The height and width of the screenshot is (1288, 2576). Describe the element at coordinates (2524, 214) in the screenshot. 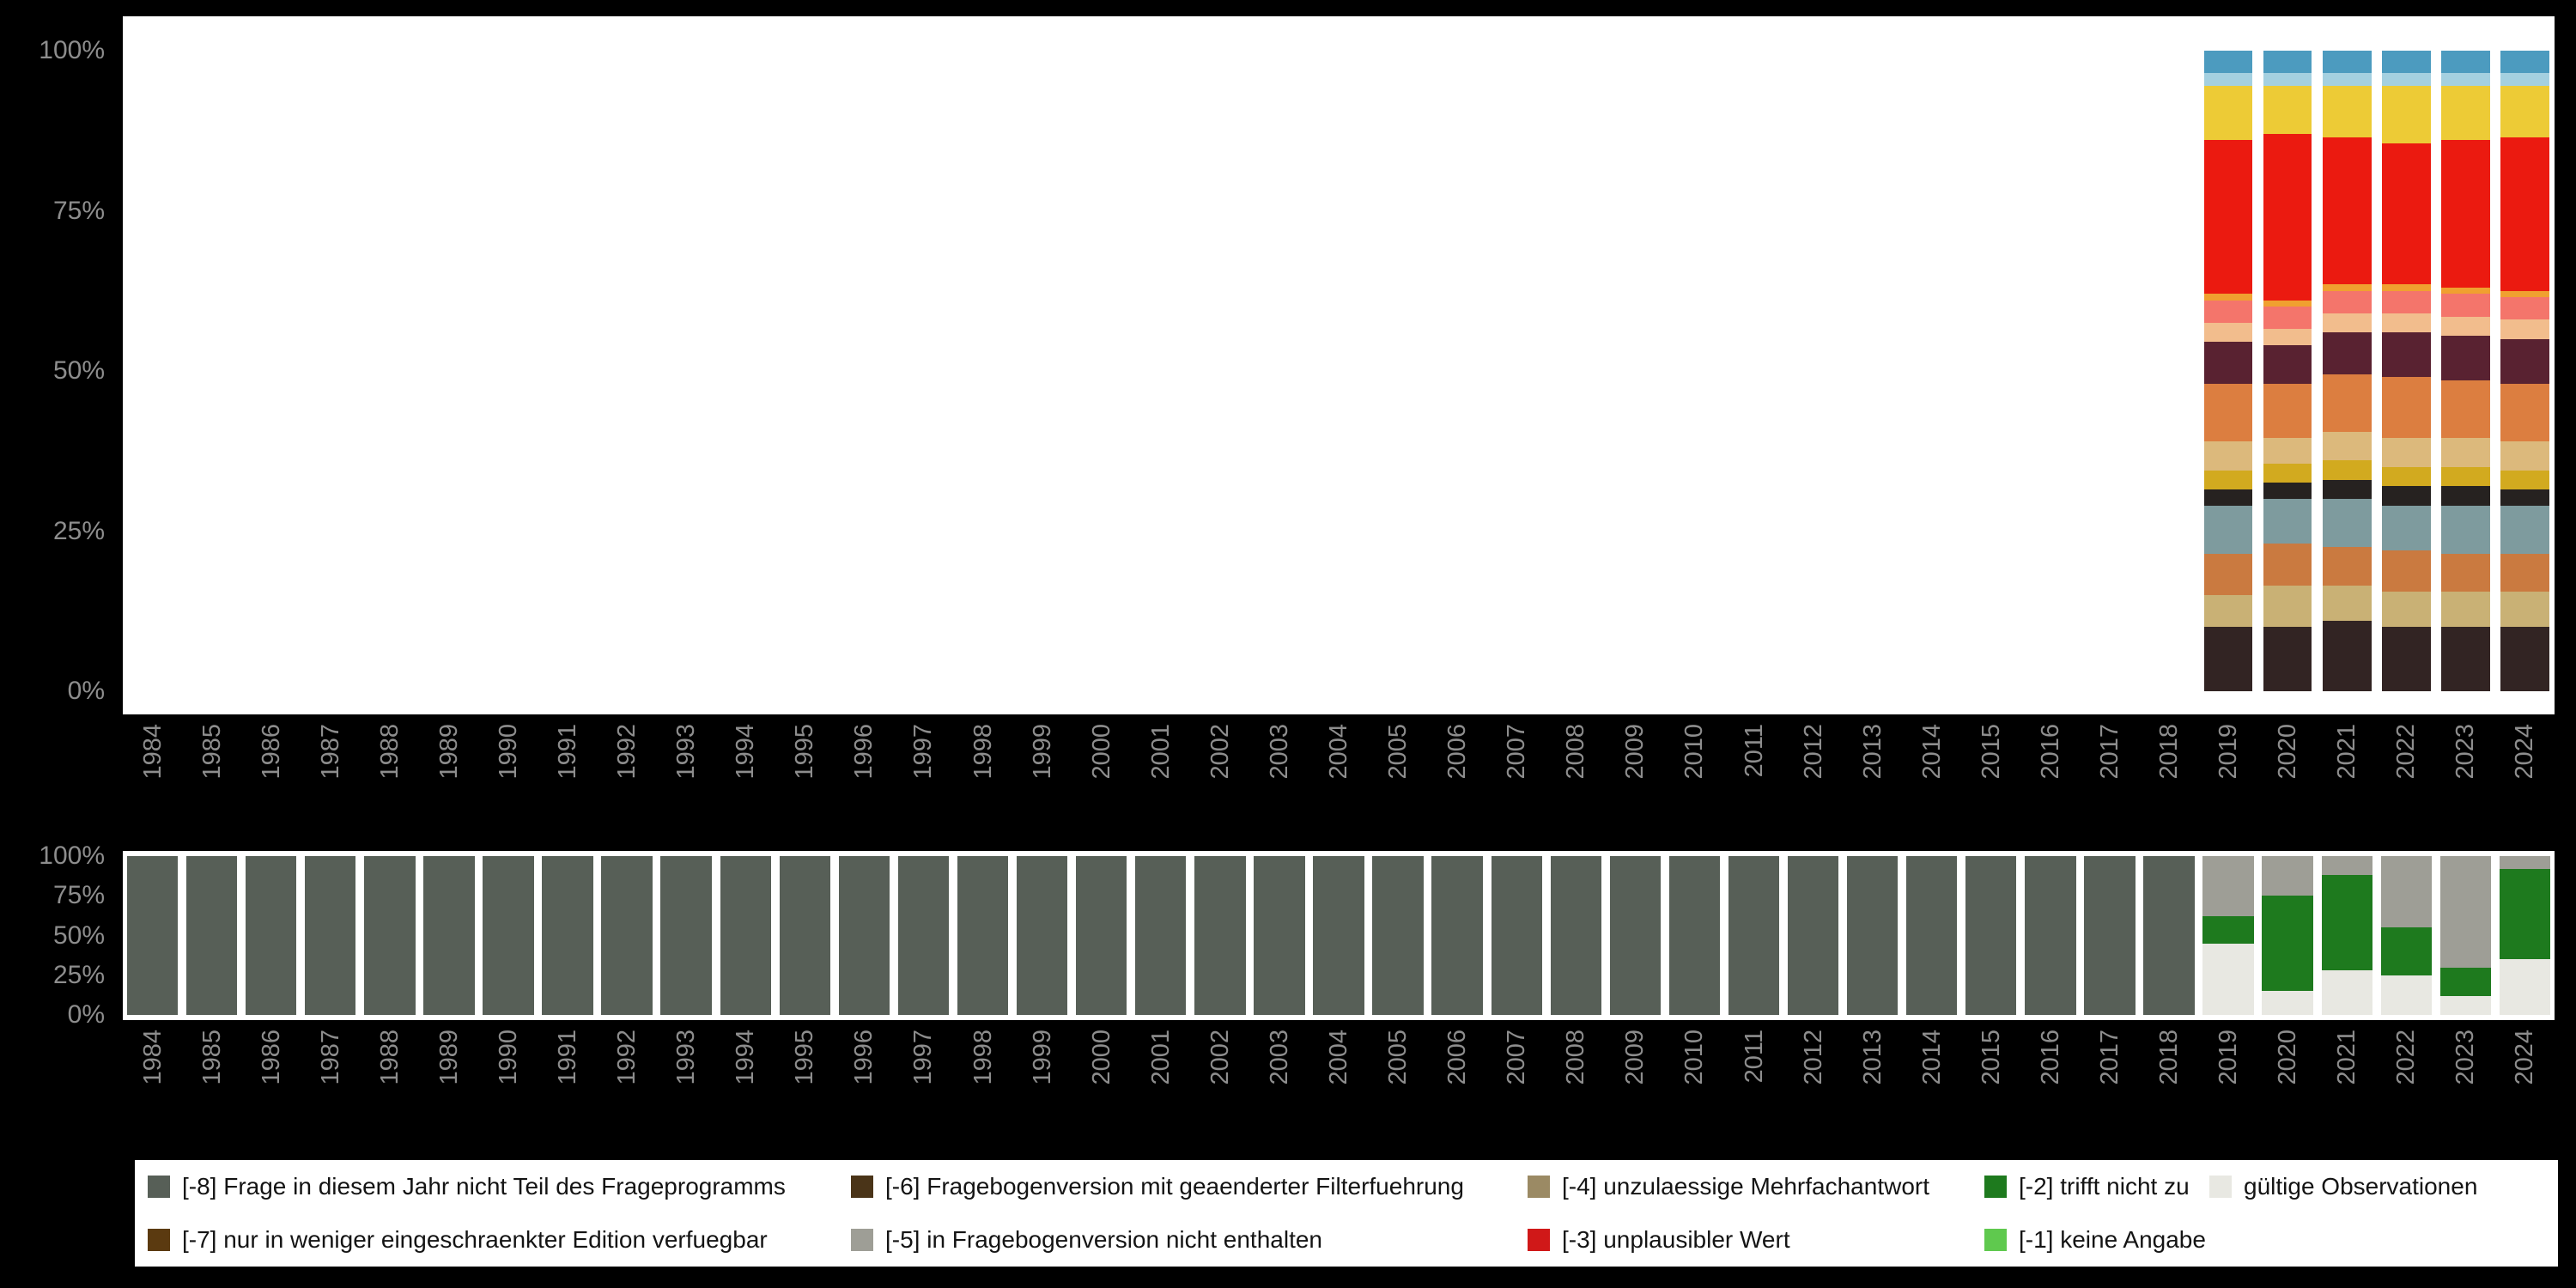

I see `segment-red` at that location.